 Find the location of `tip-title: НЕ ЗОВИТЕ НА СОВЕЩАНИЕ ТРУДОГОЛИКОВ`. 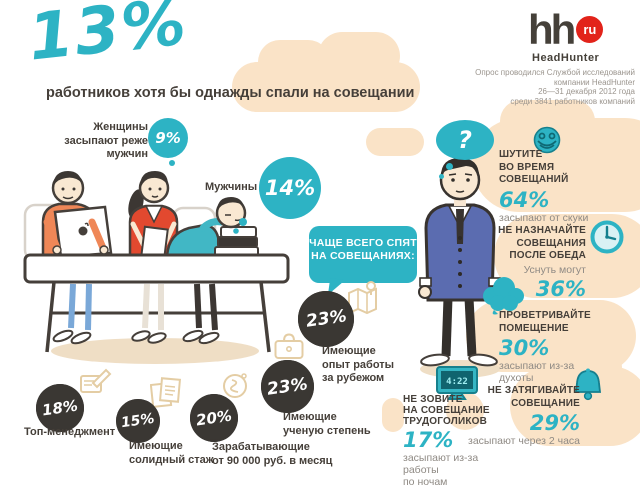

tip-title: НЕ ЗОВИТЕ НА СОВЕЩАНИЕ ТРУДОГОЛИКОВ is located at coordinates (446, 410).